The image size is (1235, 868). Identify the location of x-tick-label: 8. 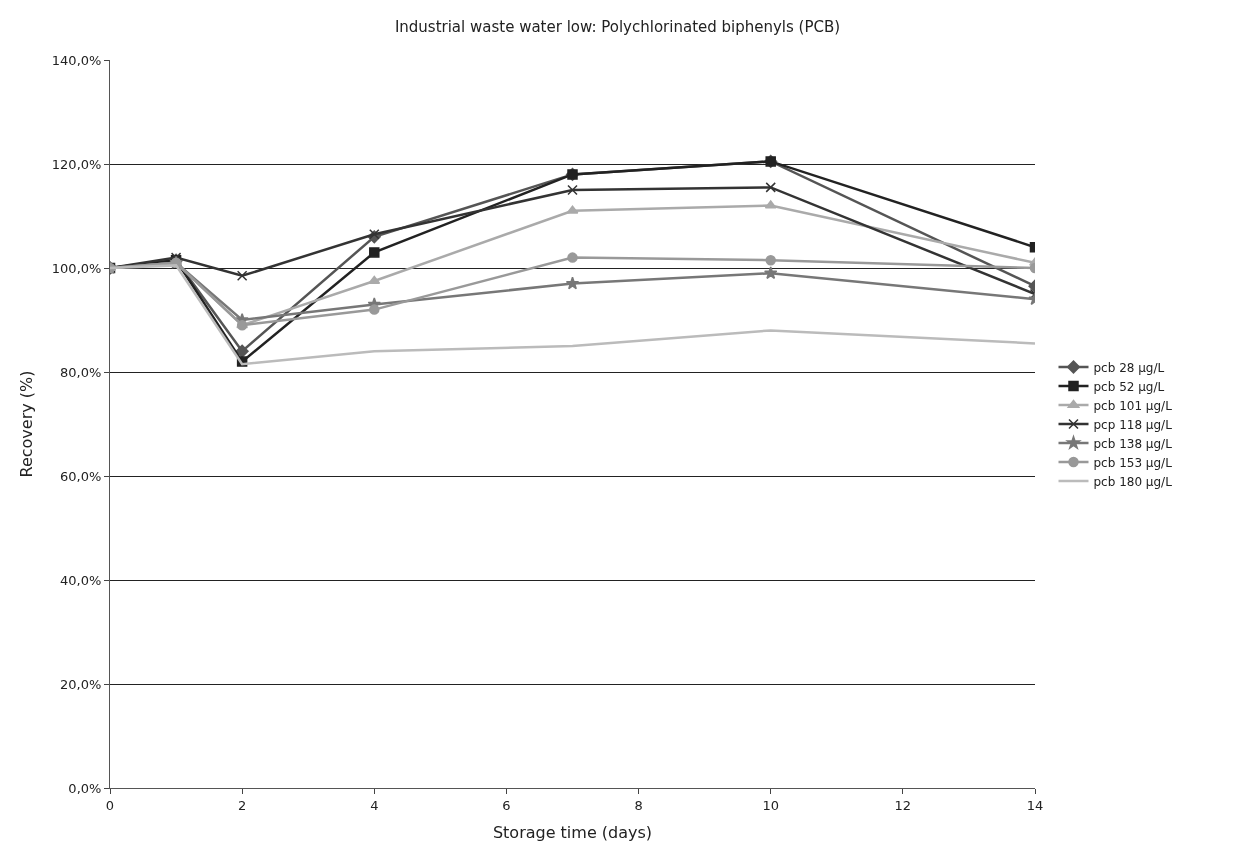
(638, 805).